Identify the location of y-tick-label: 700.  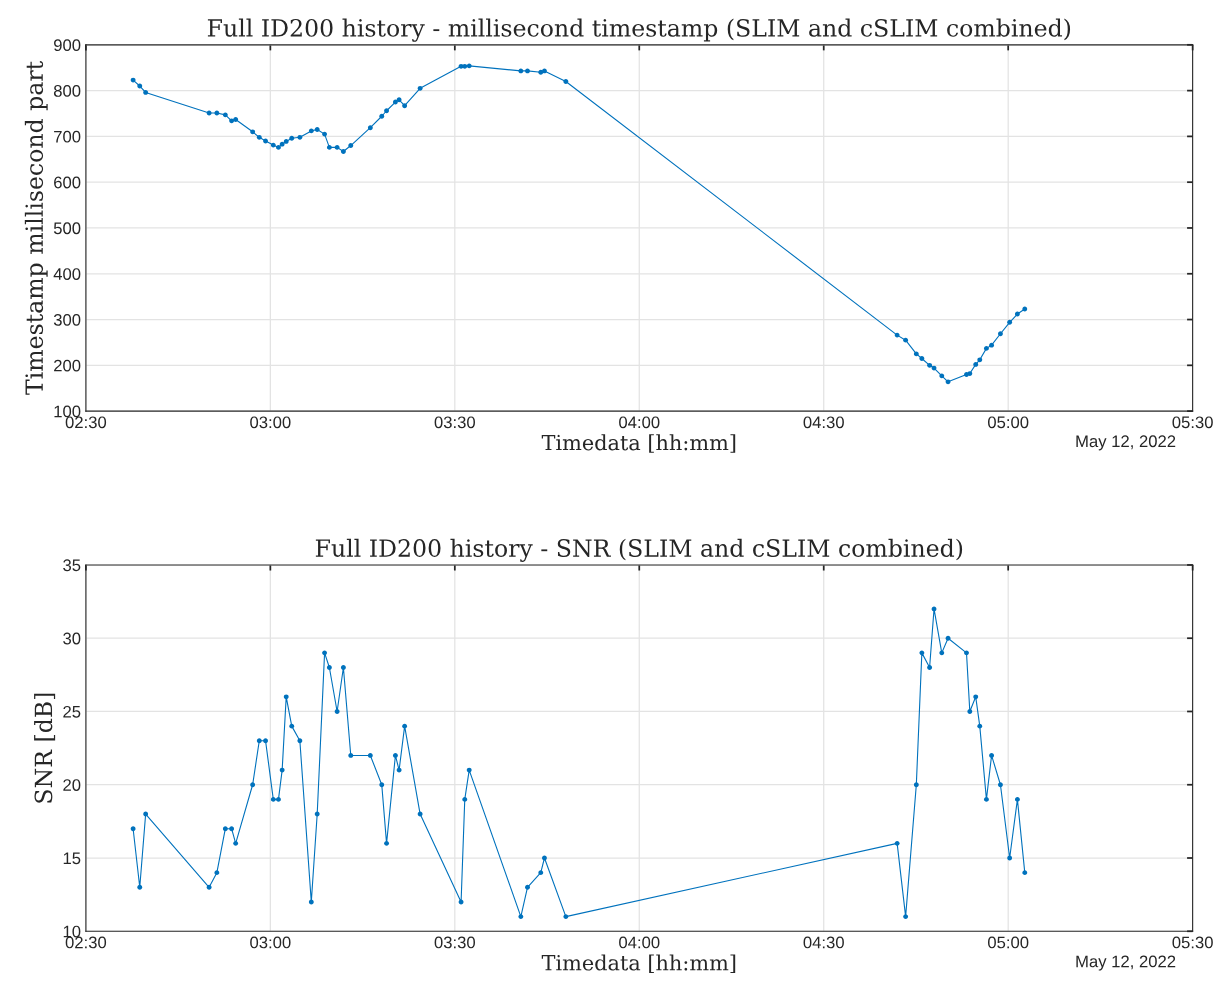
(67, 136).